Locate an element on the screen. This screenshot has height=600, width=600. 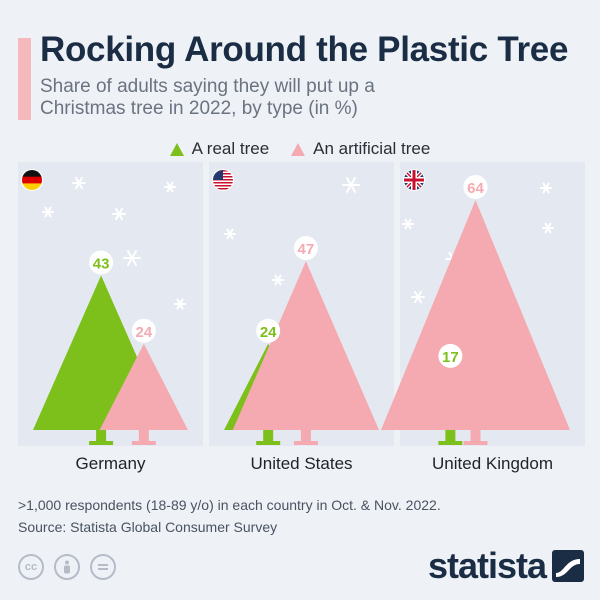
germany-artificial-data-label: 24 is located at coordinates (143, 332).